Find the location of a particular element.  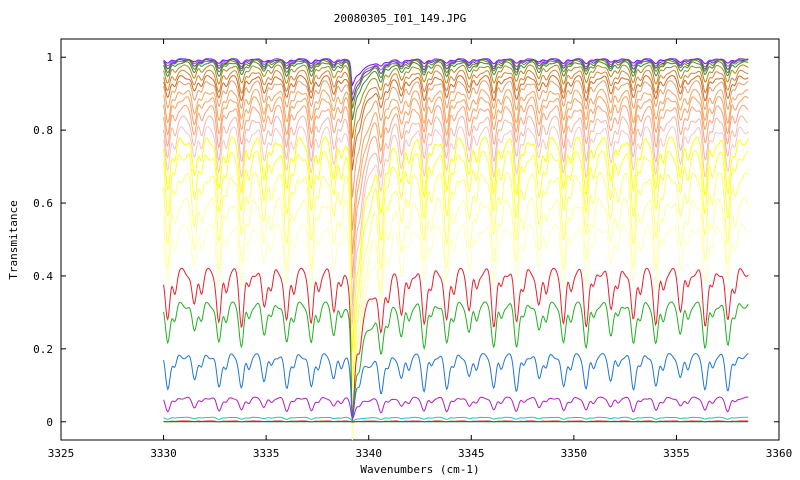

y-axis-label: Transmitance is located at coordinates (13, 239).